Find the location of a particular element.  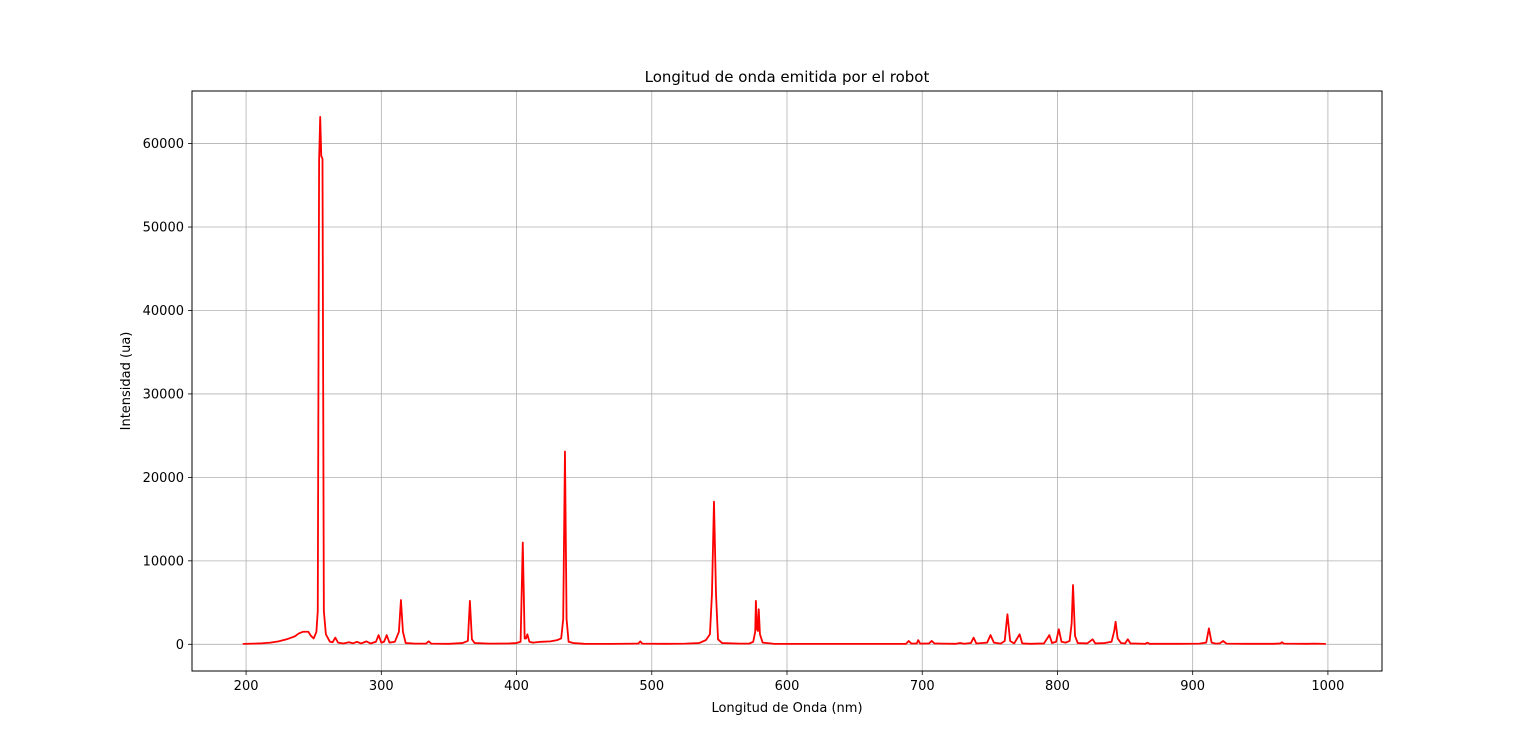

x-tick-label: 300 is located at coordinates (381, 686).